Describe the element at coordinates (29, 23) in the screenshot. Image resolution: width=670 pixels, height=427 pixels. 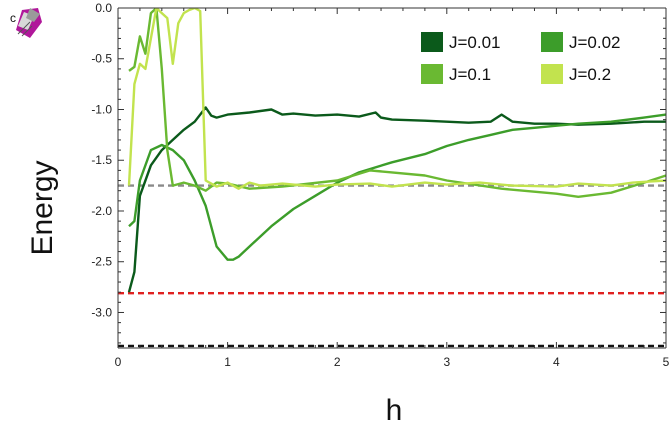
I see `mathematica-spikey-icon` at that location.